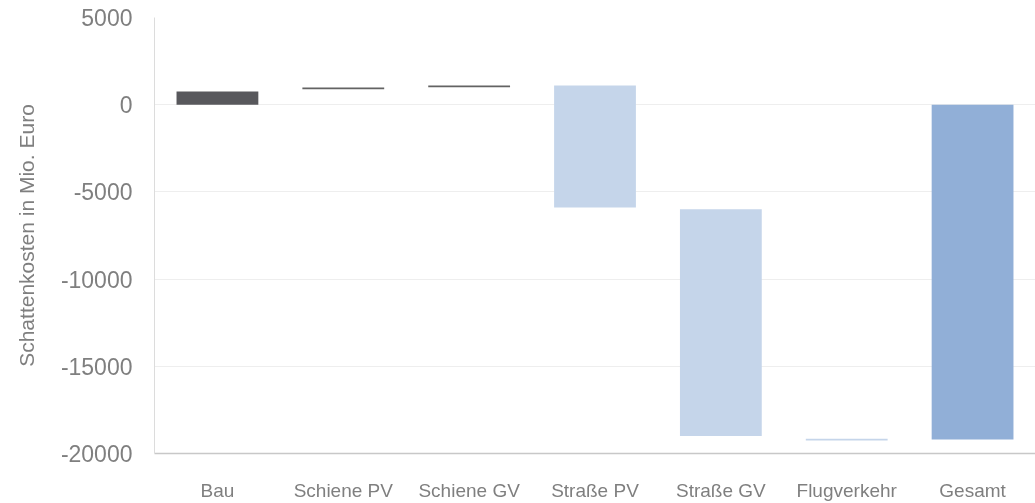 The image size is (1035, 503). What do you see at coordinates (217, 490) in the screenshot?
I see `x-tick-label: Bau` at bounding box center [217, 490].